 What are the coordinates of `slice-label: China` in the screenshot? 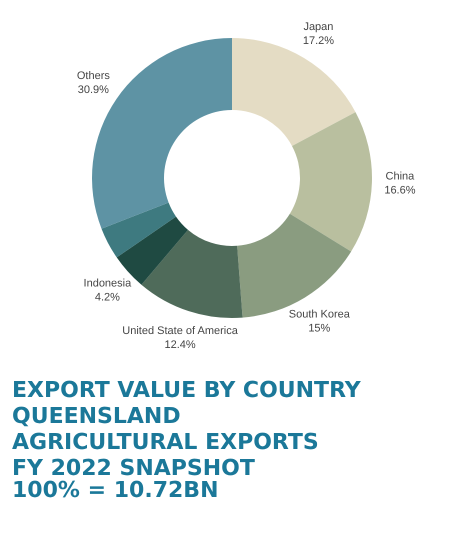 It's located at (401, 176).